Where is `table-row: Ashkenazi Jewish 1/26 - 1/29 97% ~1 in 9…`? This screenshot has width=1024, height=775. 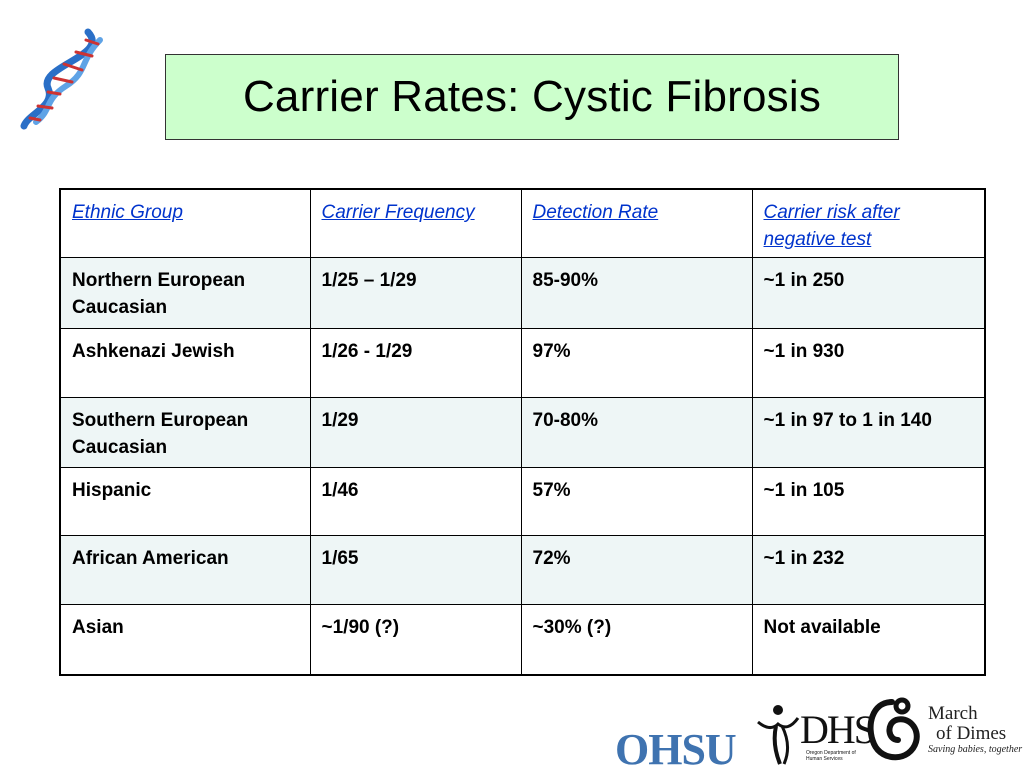 table-row: Ashkenazi Jewish 1/26 - 1/29 97% ~1 in 9… is located at coordinates (522, 363).